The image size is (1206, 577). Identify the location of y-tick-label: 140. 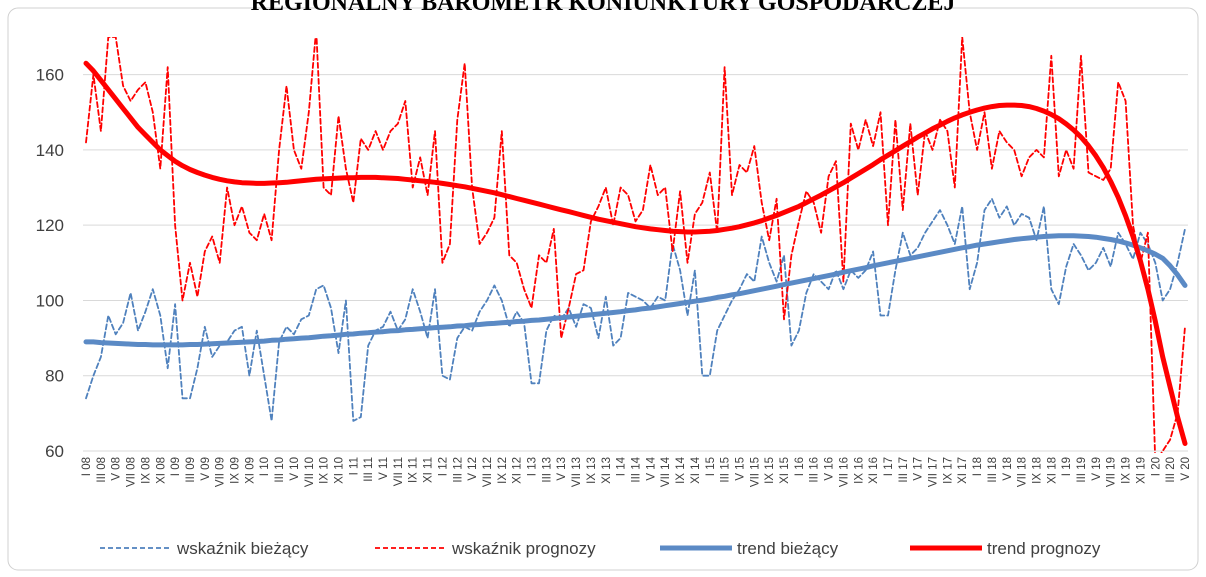
(50, 150).